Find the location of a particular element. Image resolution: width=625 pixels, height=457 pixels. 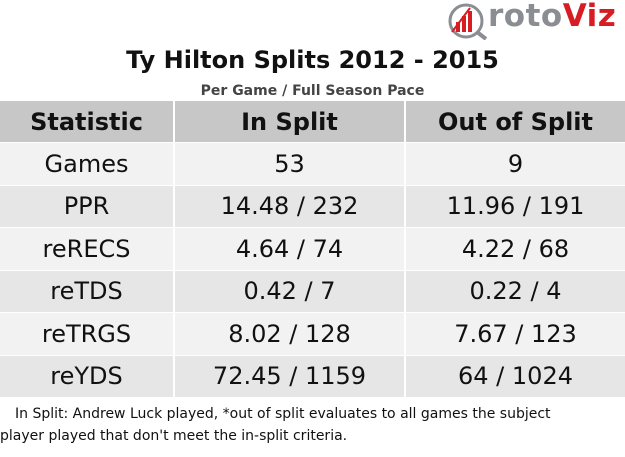

column-header-out-of-split: Out of Split is located at coordinates (515, 121).